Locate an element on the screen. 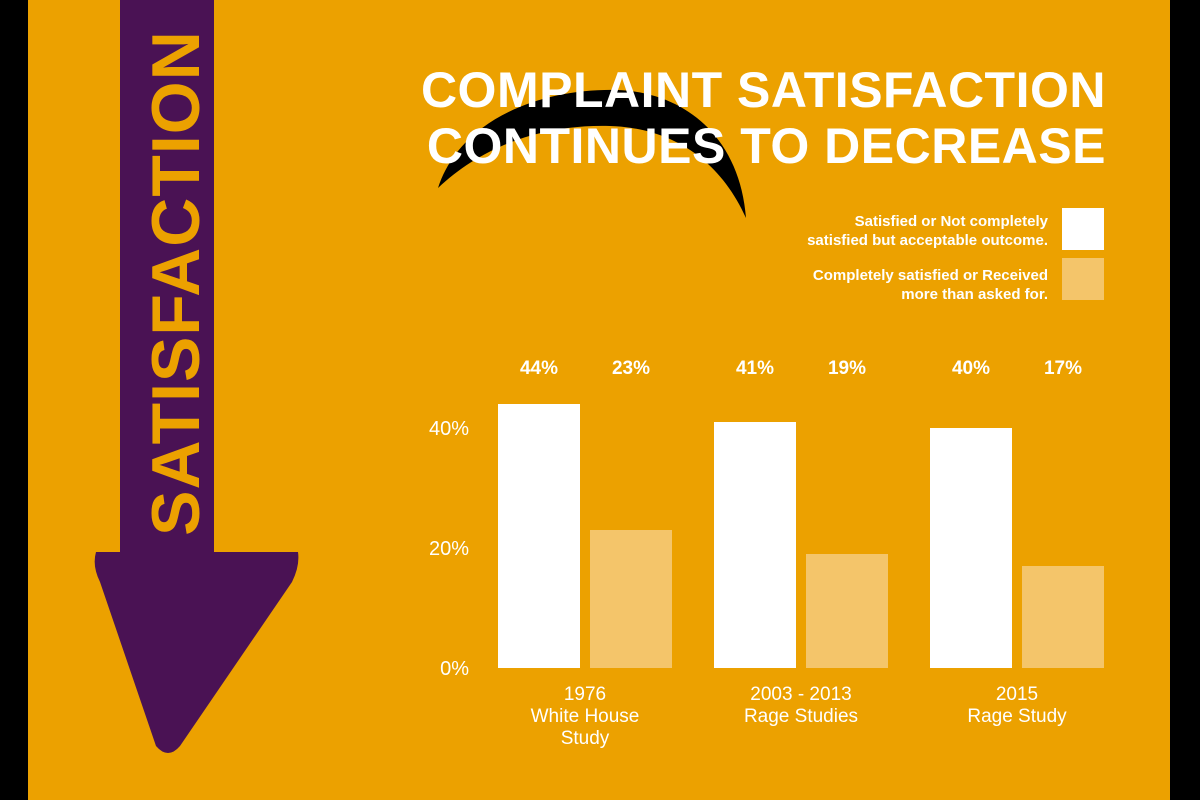 Image resolution: width=1200 pixels, height=800 pixels. legend-label-satisfied-line-1: Satisfied or Not completely is located at coordinates (951, 221).